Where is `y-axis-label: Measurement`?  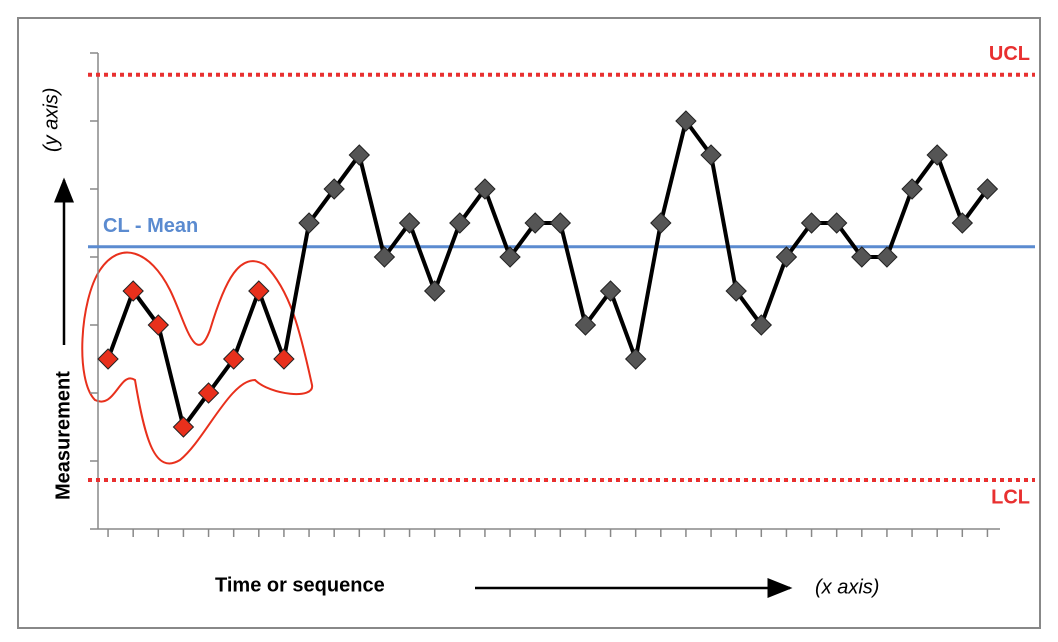 y-axis-label: Measurement is located at coordinates (63, 435).